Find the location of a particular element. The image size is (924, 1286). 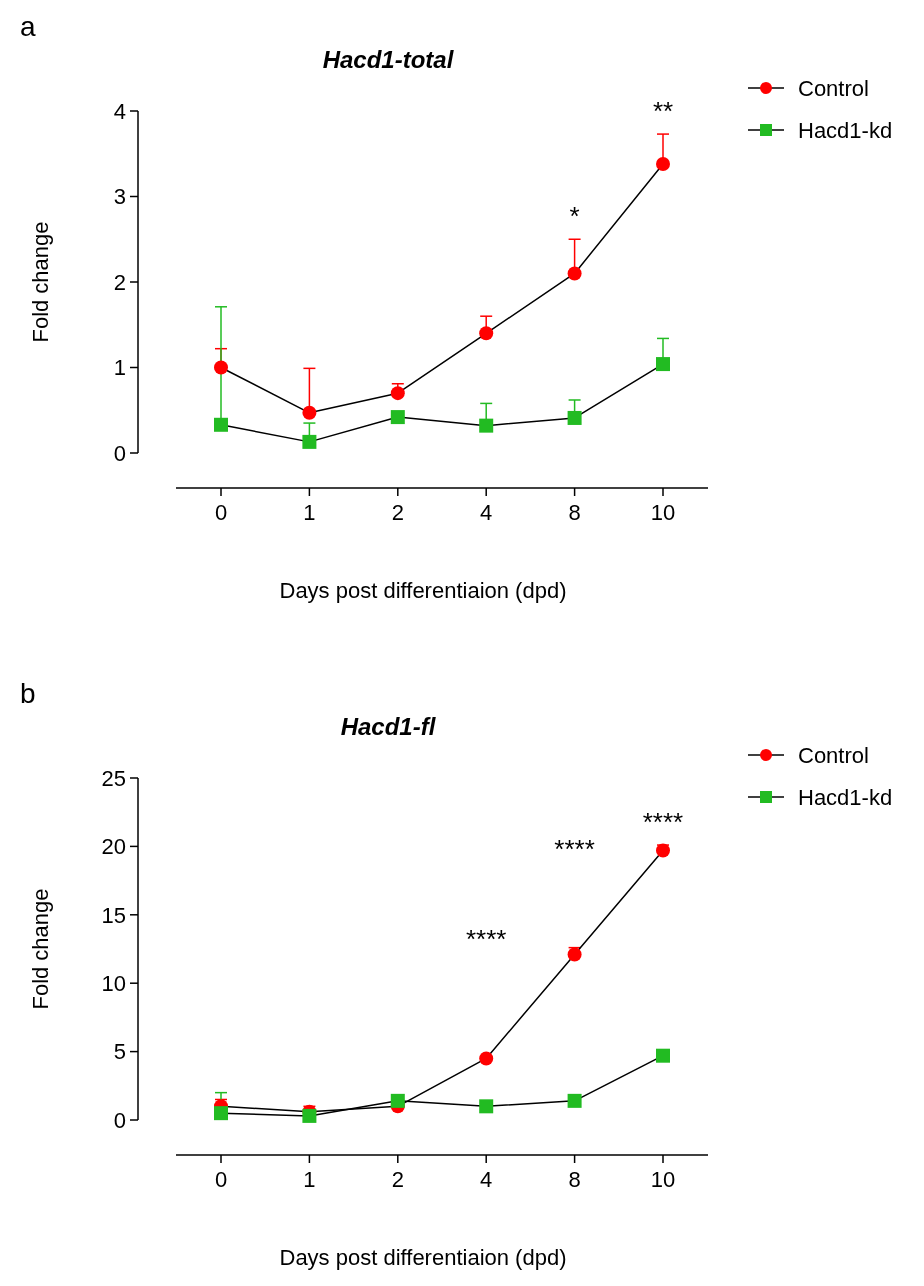

y-tick-label: 5 is located at coordinates (119, 1052).